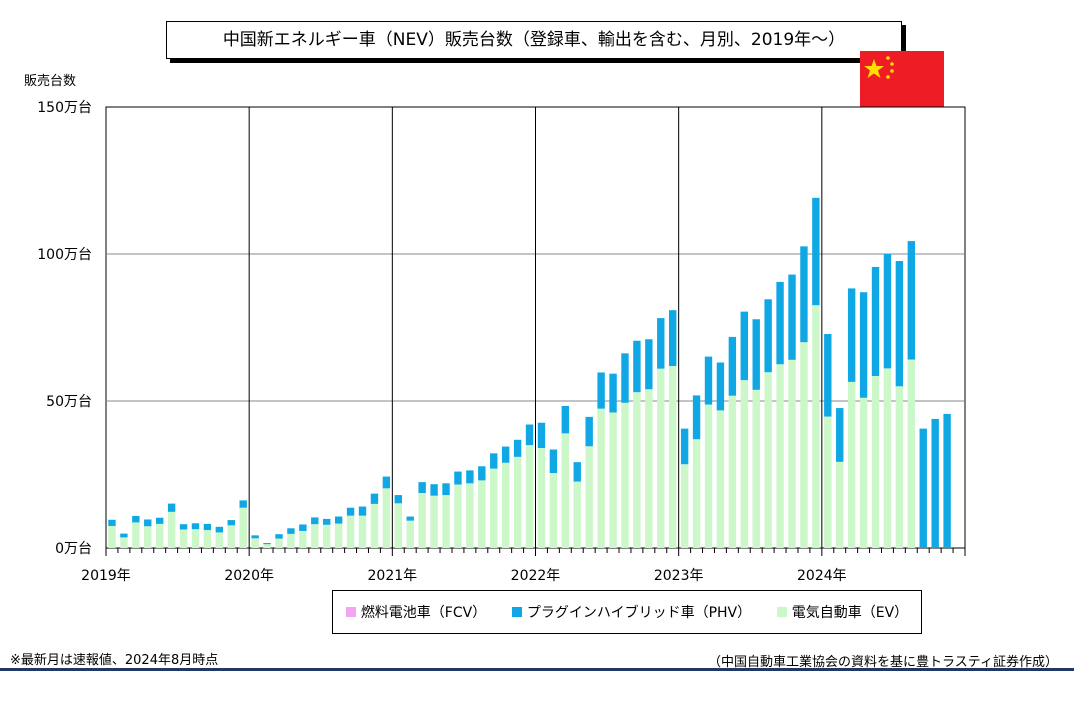 The image size is (1074, 707). I want to click on legend-item-fcv: 燃料電池車（FCV）, so click(415, 612).